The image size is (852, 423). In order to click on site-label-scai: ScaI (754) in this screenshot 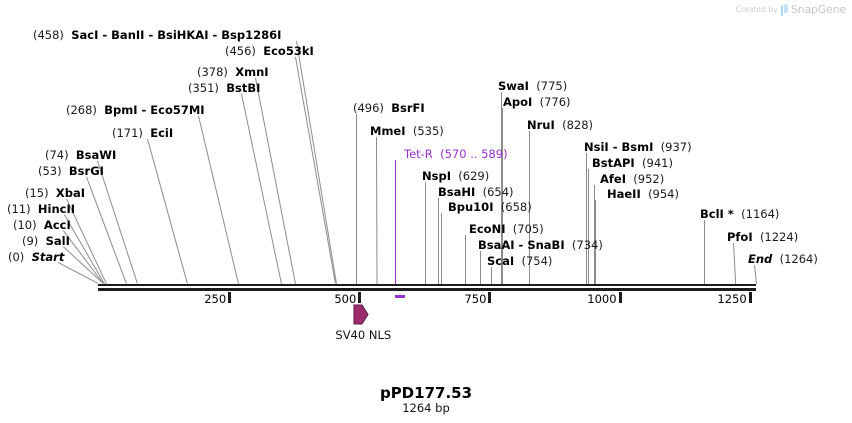, I will do `click(519, 261)`.